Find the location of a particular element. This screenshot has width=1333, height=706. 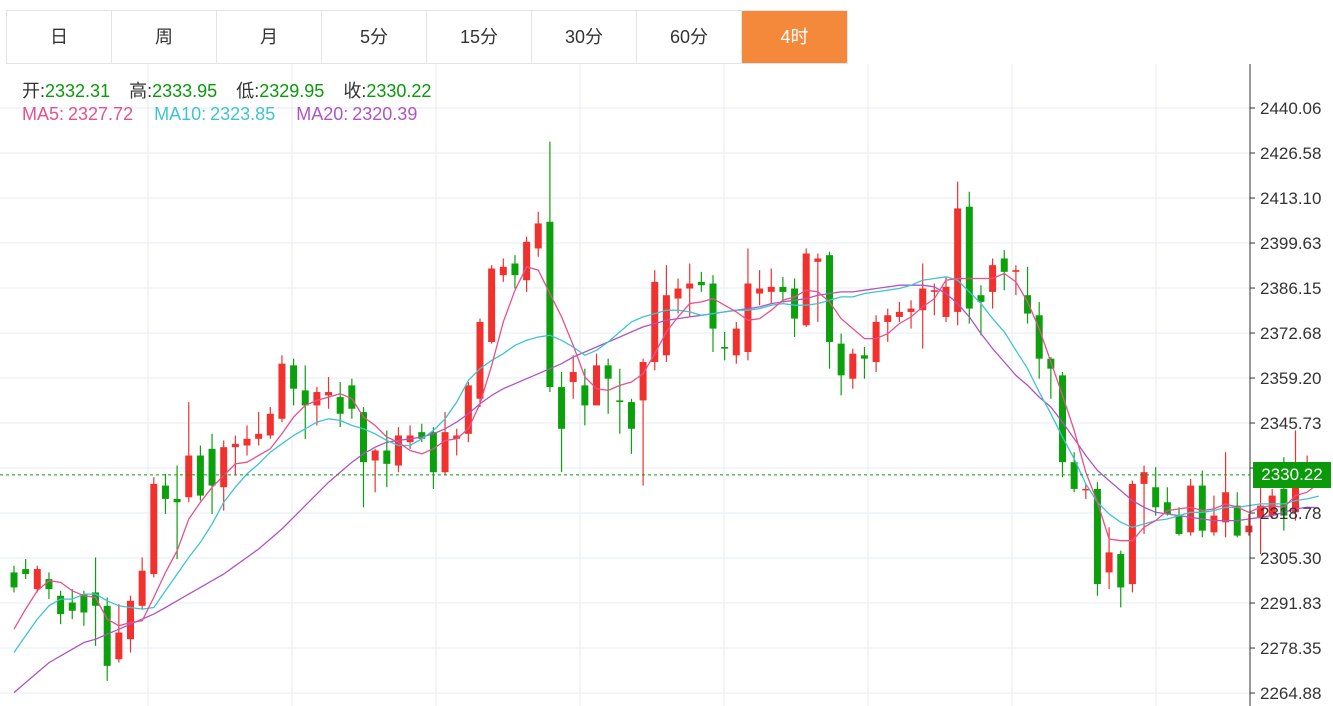

y-tick-label: 2345.73 is located at coordinates (1290, 423).